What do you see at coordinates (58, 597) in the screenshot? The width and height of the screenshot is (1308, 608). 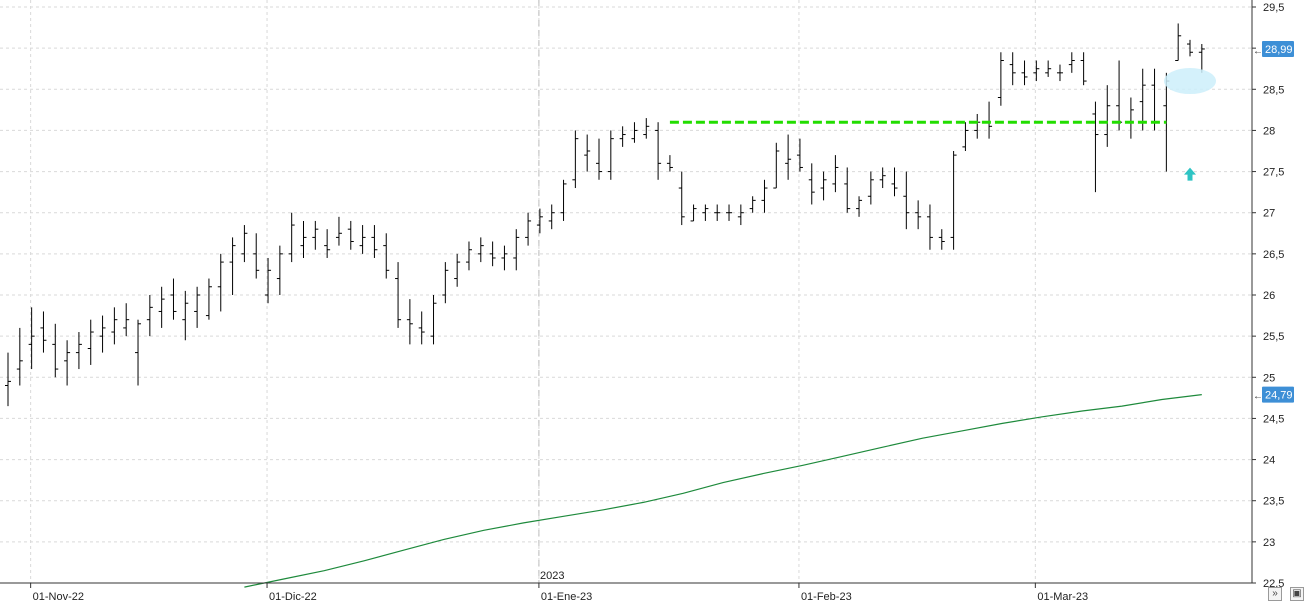 I see `x-tick-label: 01-Nov-22` at bounding box center [58, 597].